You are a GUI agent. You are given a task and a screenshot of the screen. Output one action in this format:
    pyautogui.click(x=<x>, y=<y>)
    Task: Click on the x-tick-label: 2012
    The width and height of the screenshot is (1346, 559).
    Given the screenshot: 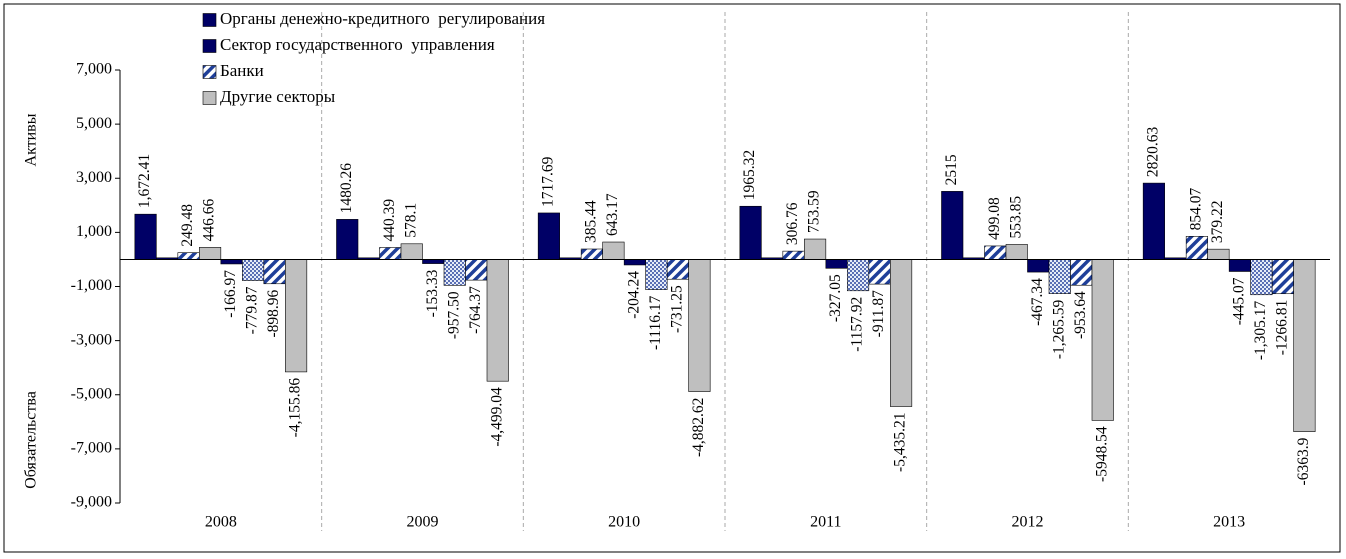 What is the action you would take?
    pyautogui.click(x=1028, y=522)
    